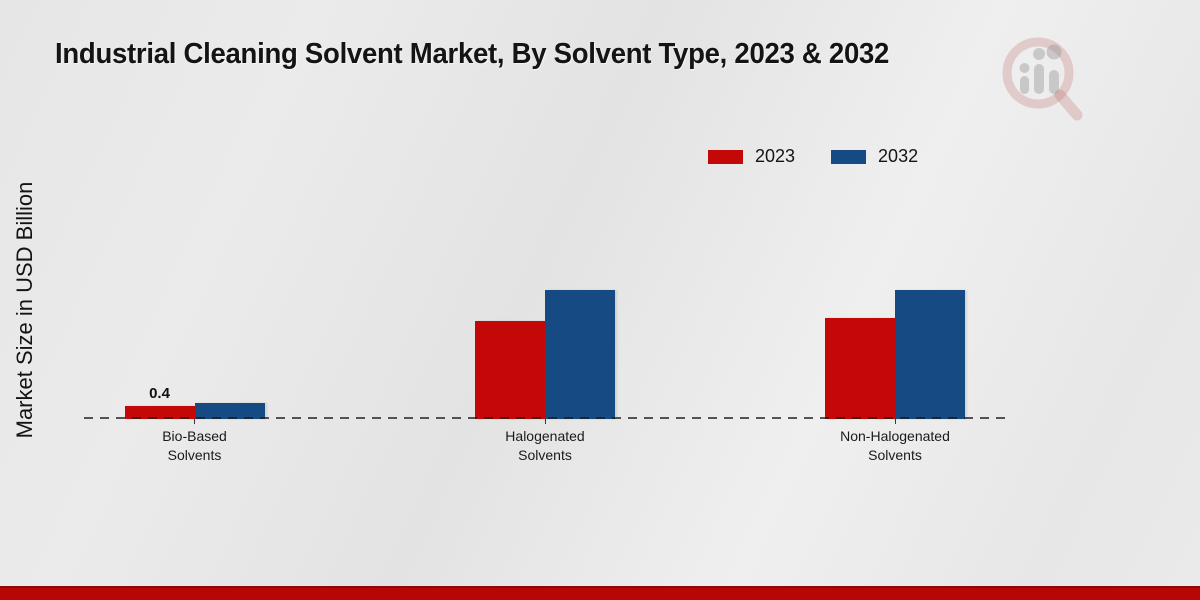 This screenshot has height=600, width=1200. Describe the element at coordinates (545, 418) in the screenshot. I see `x-axis-baseline` at that location.